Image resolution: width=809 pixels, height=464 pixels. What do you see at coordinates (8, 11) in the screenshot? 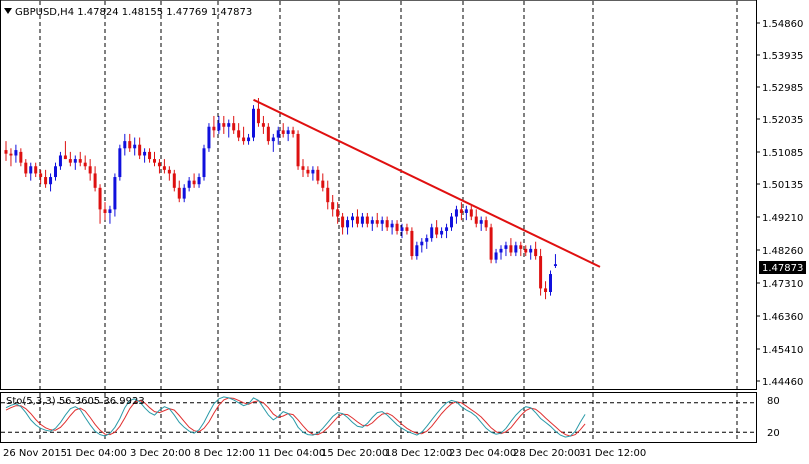
I see `triangle-down-icon` at bounding box center [8, 11].